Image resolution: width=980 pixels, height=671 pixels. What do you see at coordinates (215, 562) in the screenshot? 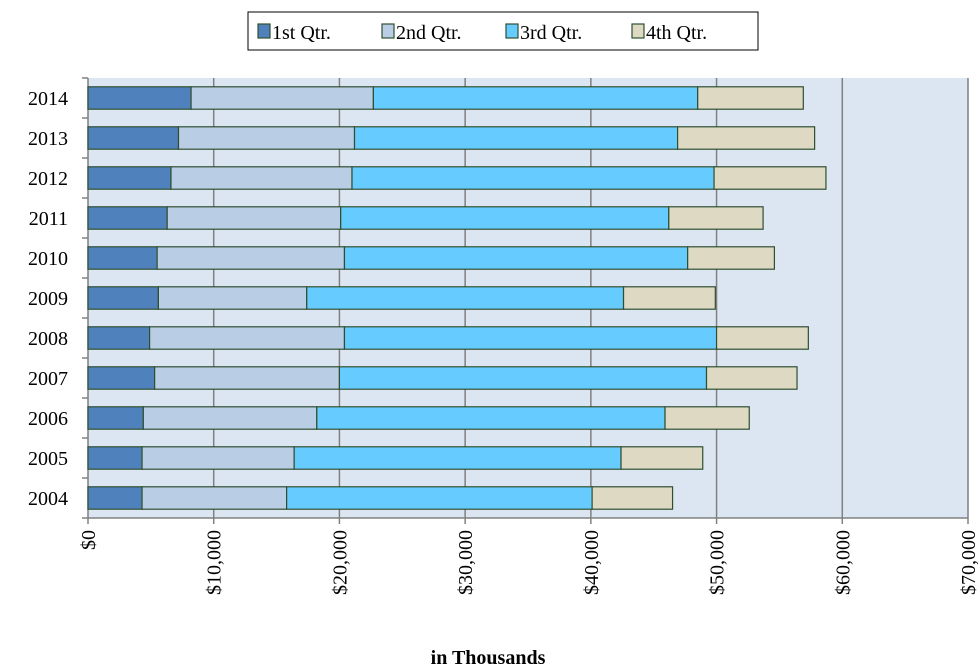
I see `x-tick-label: $10,000` at bounding box center [215, 562].